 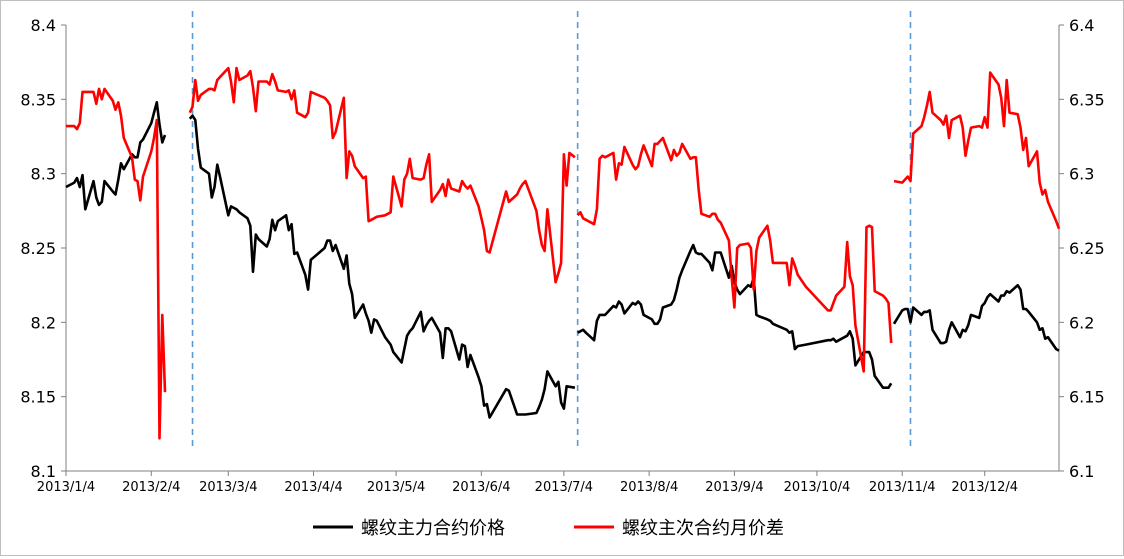 I want to click on x-tick-label: 2013/4/4, so click(x=313, y=487).